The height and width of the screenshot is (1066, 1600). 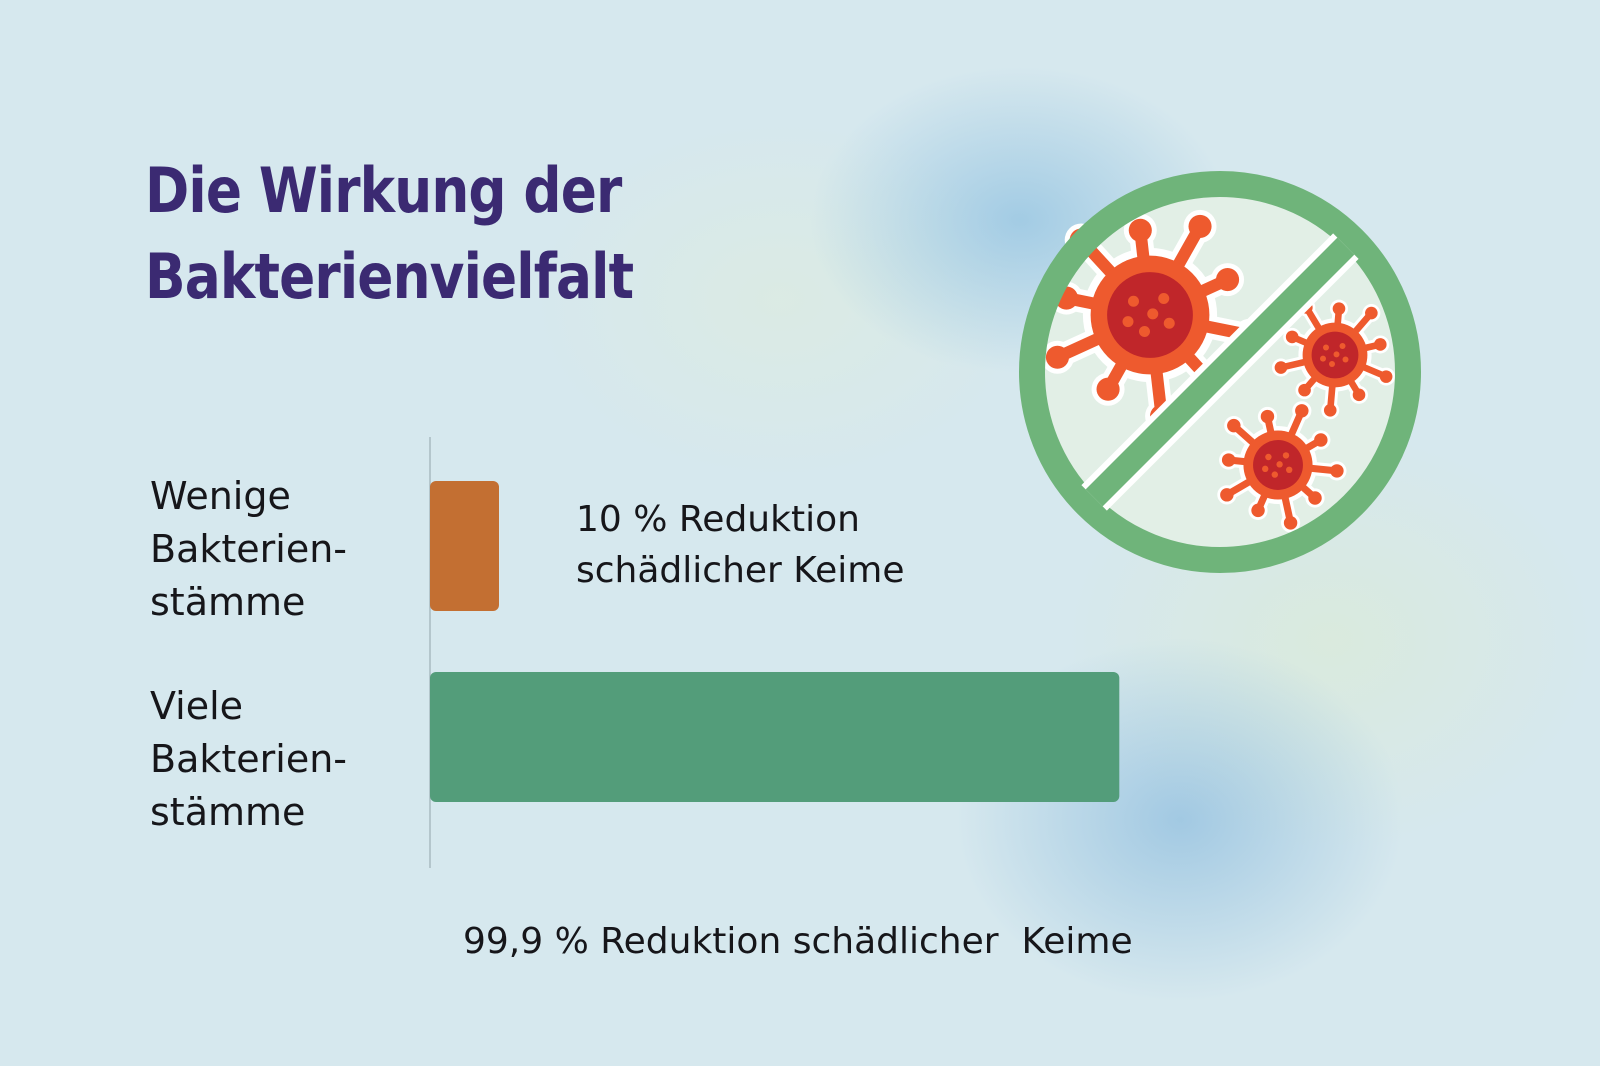 What do you see at coordinates (740, 545) in the screenshot?
I see `value-label-few: 10 % Reduktion schädlicher Keime` at bounding box center [740, 545].